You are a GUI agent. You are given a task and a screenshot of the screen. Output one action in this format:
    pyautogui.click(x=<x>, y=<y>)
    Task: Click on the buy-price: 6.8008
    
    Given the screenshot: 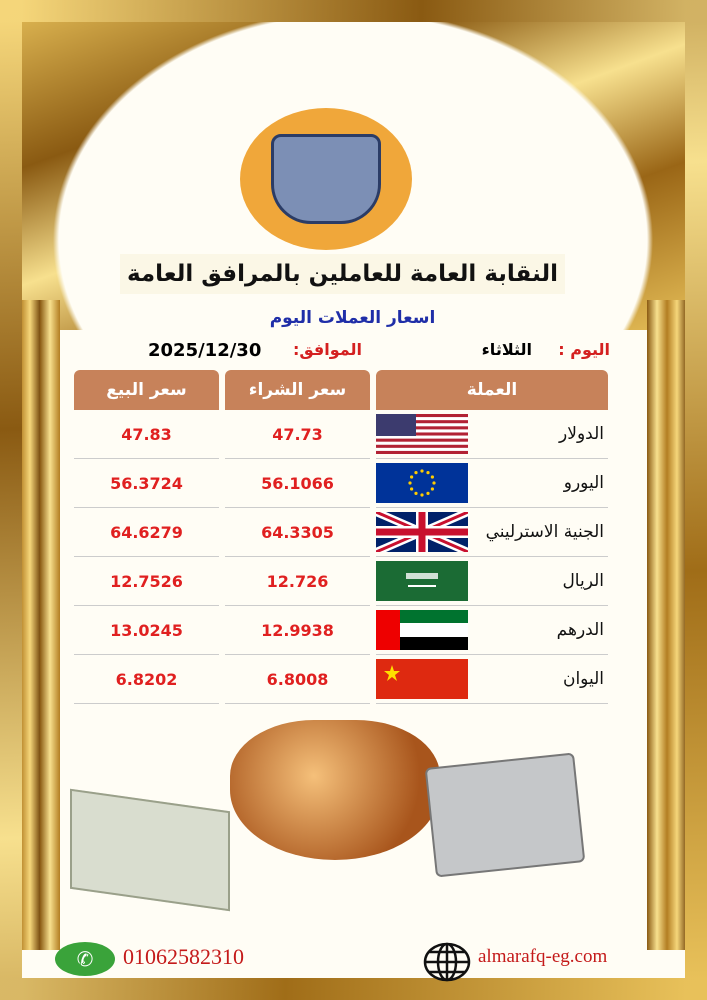 What is the action you would take?
    pyautogui.click(x=297, y=679)
    